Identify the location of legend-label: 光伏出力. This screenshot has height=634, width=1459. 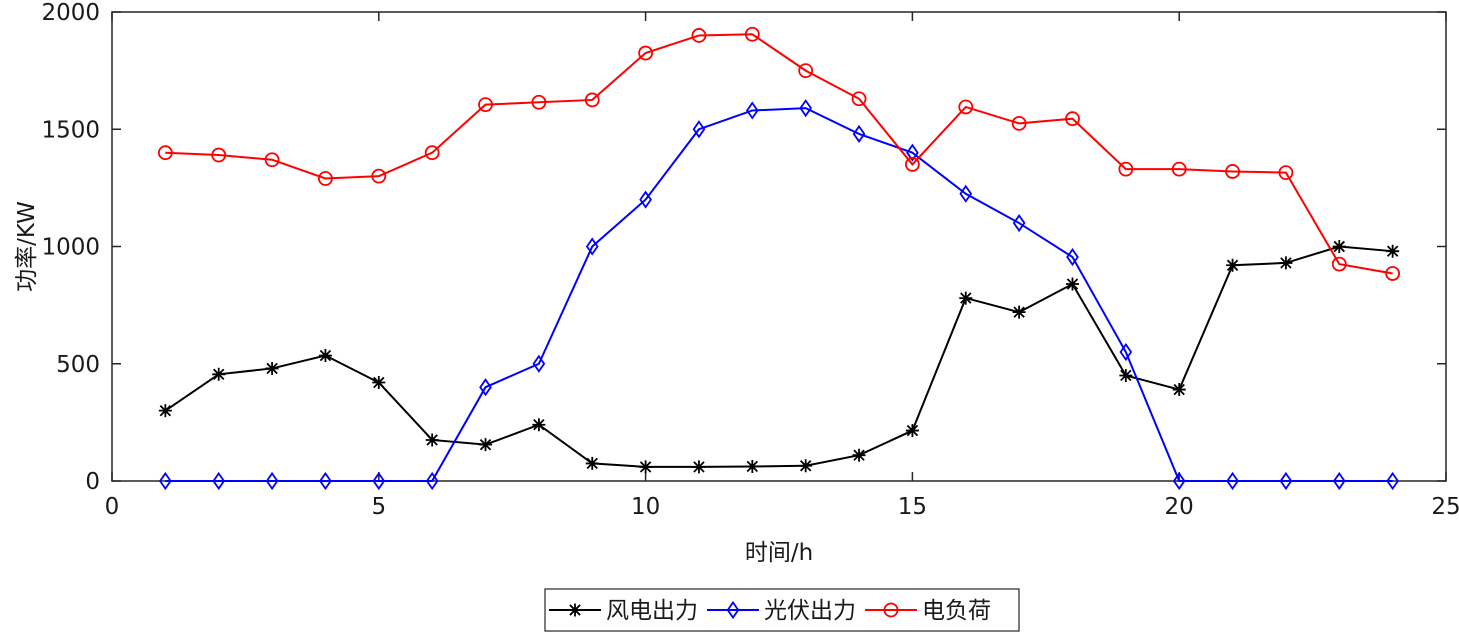
(810, 611).